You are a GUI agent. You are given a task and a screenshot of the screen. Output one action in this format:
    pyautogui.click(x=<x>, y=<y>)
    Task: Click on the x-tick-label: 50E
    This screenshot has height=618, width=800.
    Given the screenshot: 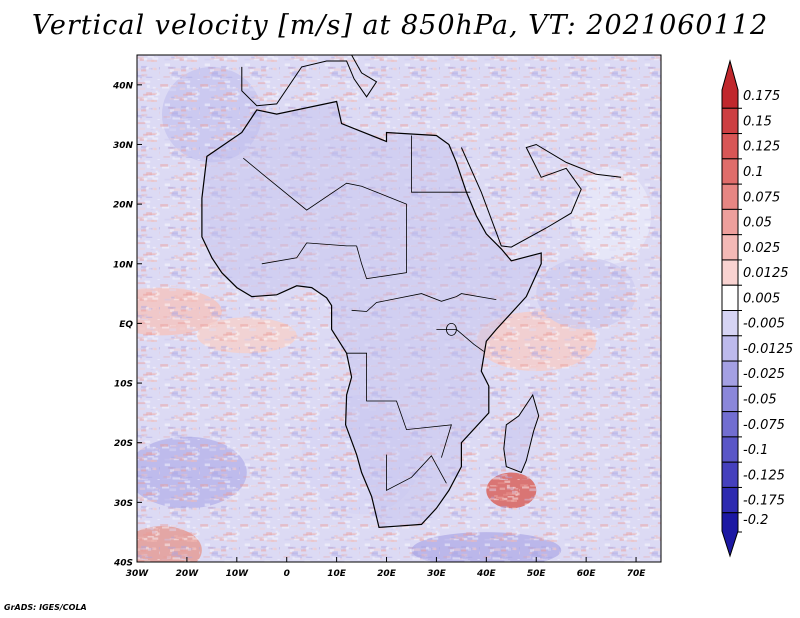 What is the action you would take?
    pyautogui.click(x=537, y=574)
    